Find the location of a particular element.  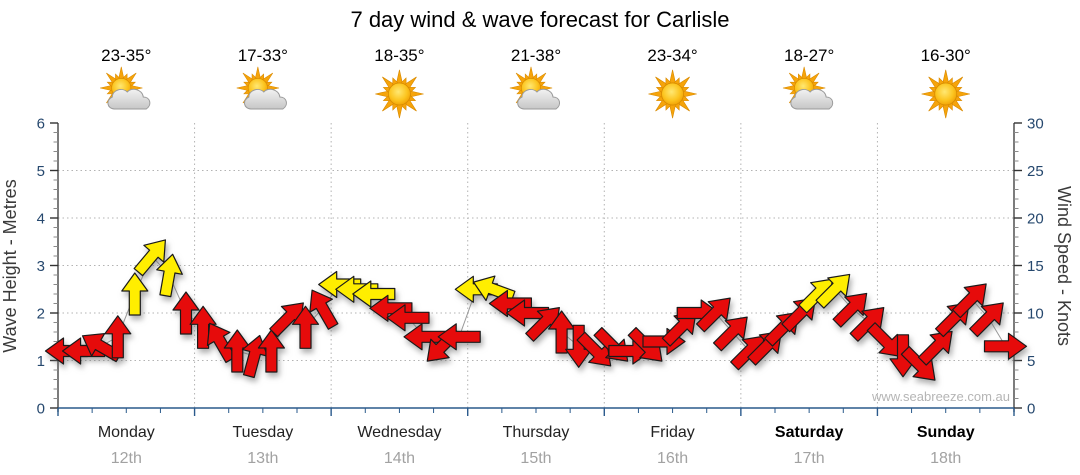

right-tick-label: 25 is located at coordinates (1035, 171).